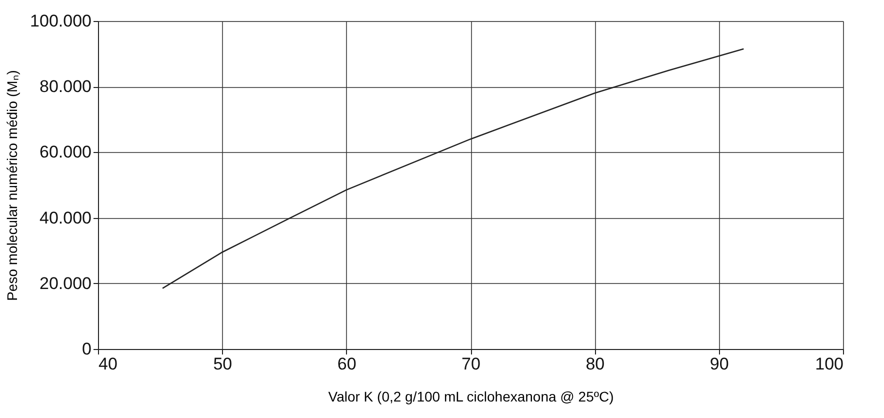 The image size is (884, 418). What do you see at coordinates (66, 152) in the screenshot?
I see `y-tick-label: 60.000` at bounding box center [66, 152].